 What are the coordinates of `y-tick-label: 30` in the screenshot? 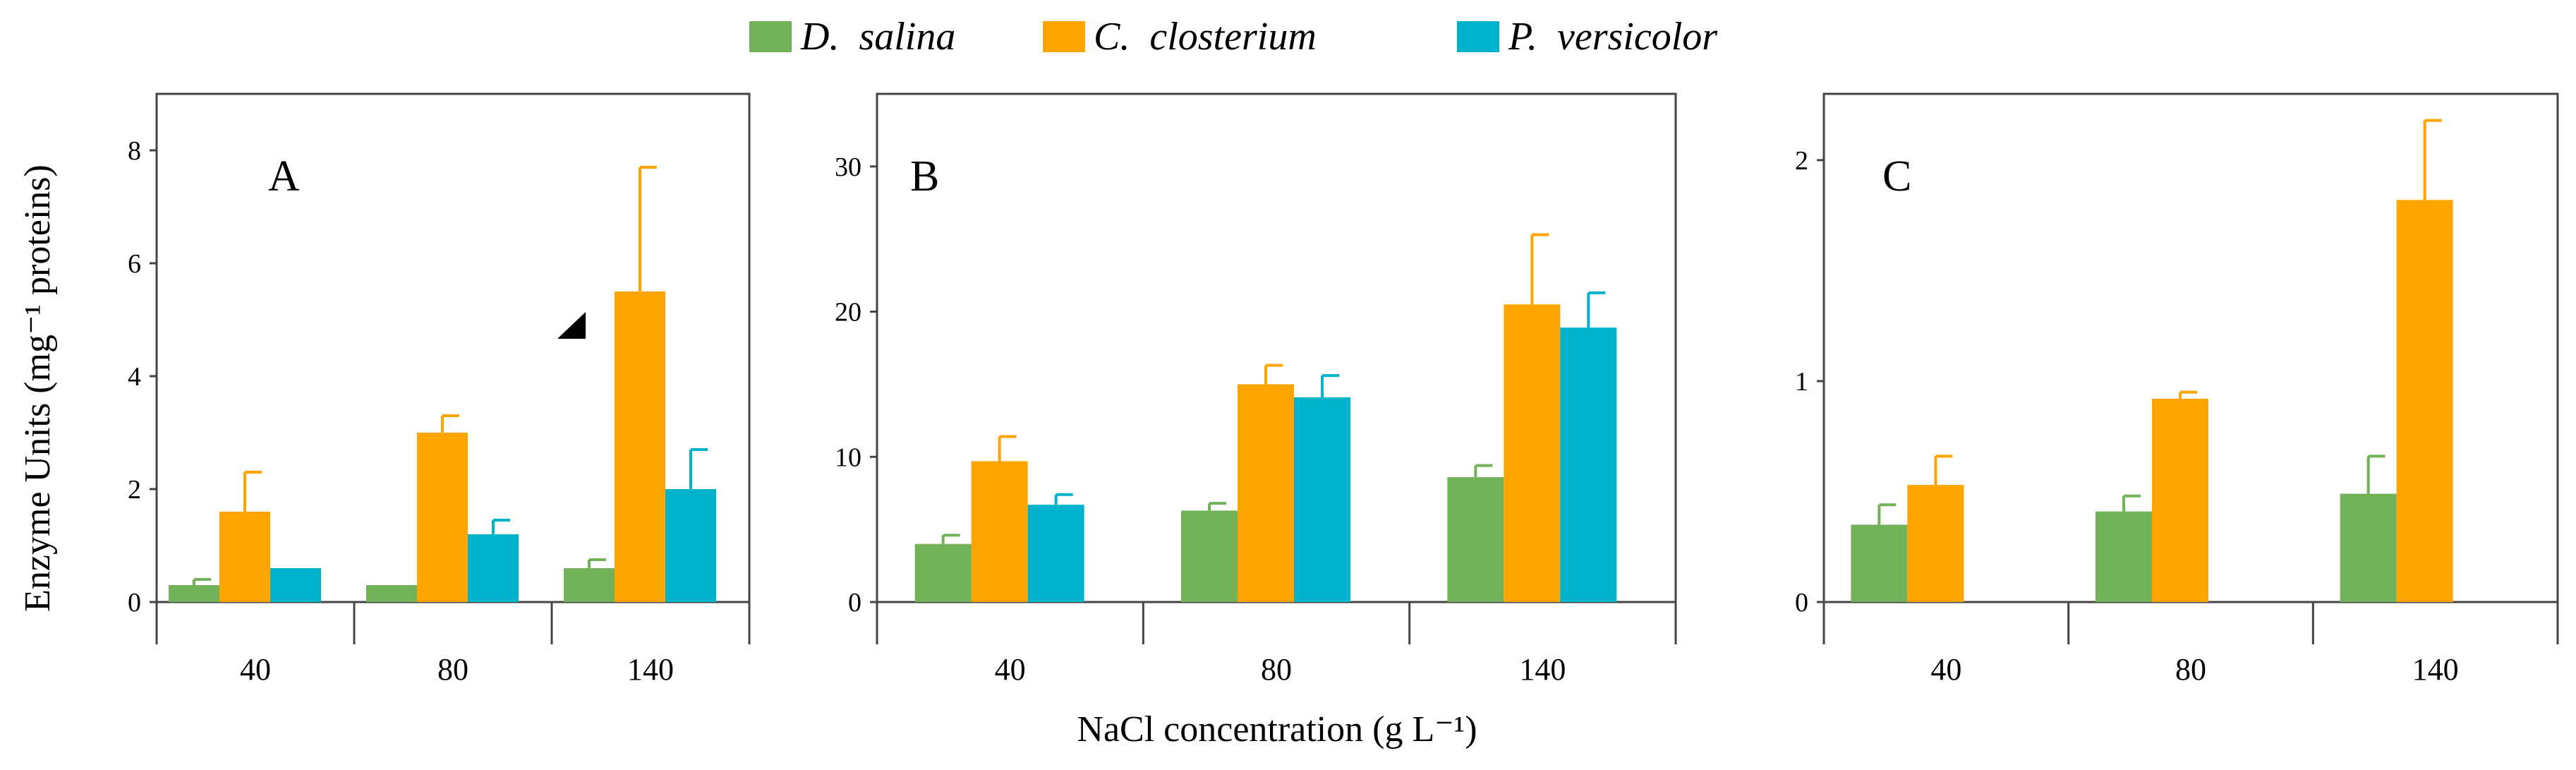 It's located at (848, 167).